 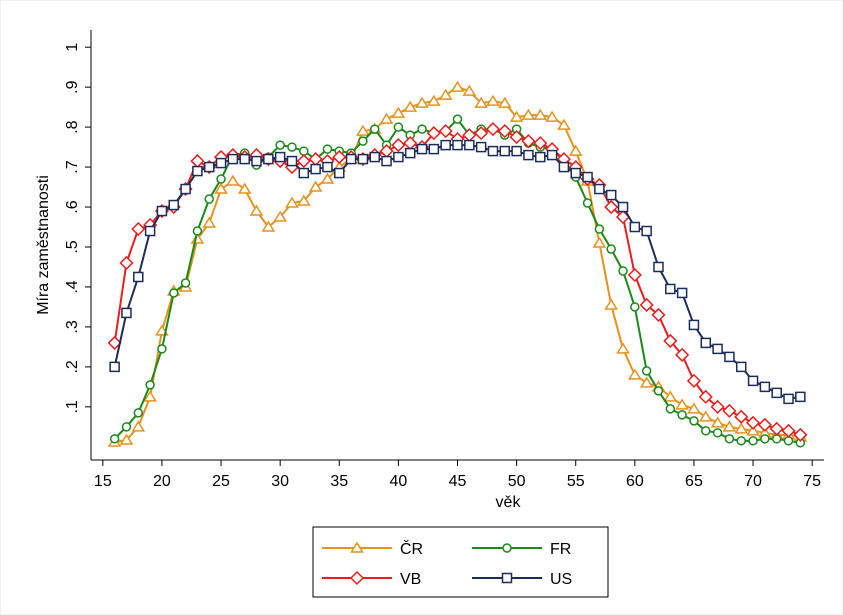 What do you see at coordinates (576, 481) in the screenshot?
I see `x-tick-label: 55` at bounding box center [576, 481].